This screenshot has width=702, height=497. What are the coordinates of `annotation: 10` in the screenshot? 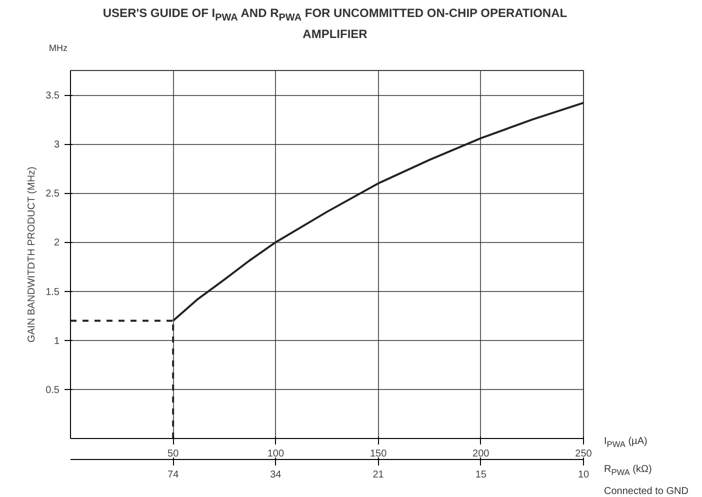 It's located at (584, 475).